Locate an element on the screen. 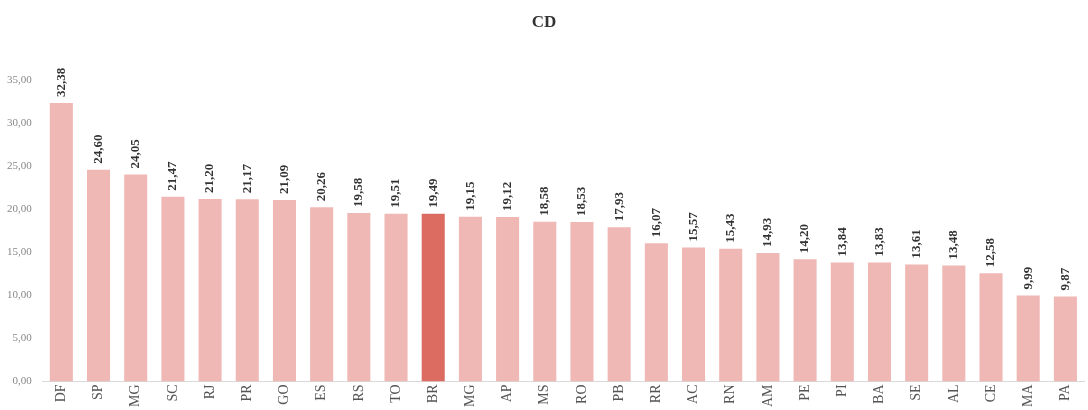  x-tick-label: RS is located at coordinates (358, 393).